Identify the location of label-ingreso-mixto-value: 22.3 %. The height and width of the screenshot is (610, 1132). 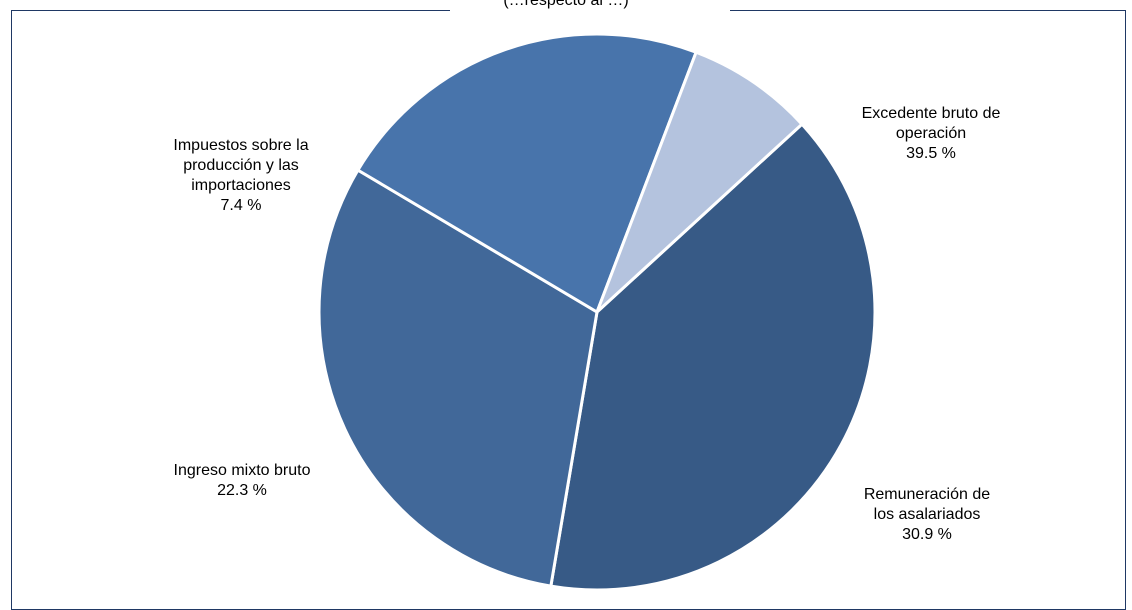
(242, 490).